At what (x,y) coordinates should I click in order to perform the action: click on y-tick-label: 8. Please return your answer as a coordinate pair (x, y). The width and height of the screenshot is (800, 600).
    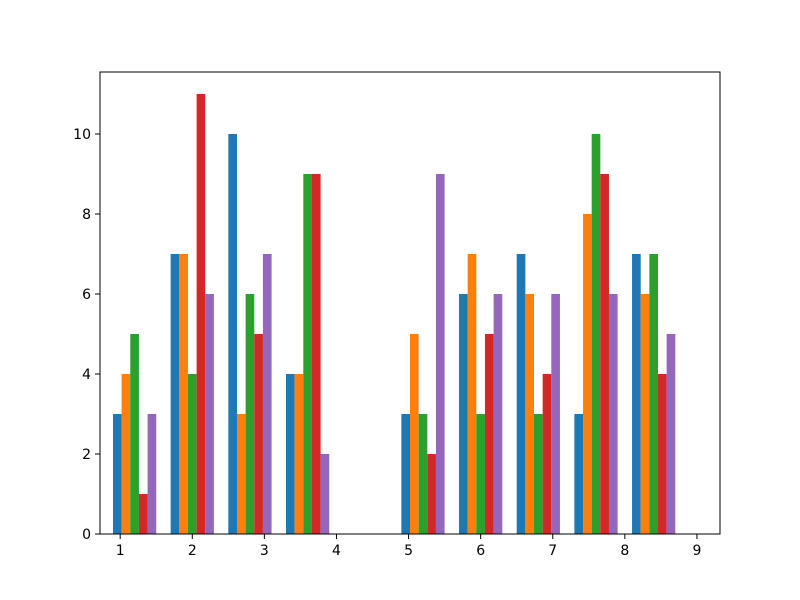
    Looking at the image, I should click on (86, 215).